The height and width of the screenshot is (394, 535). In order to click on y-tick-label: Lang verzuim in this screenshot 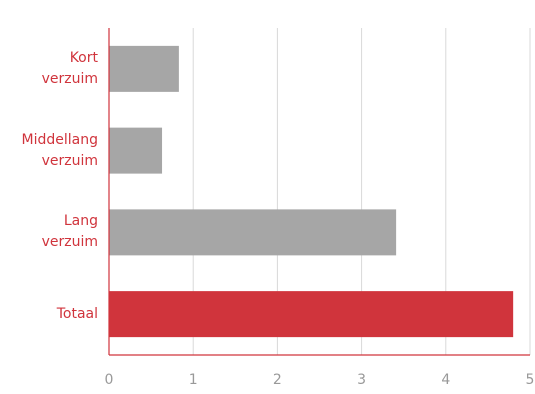, I will do `click(49, 232)`.